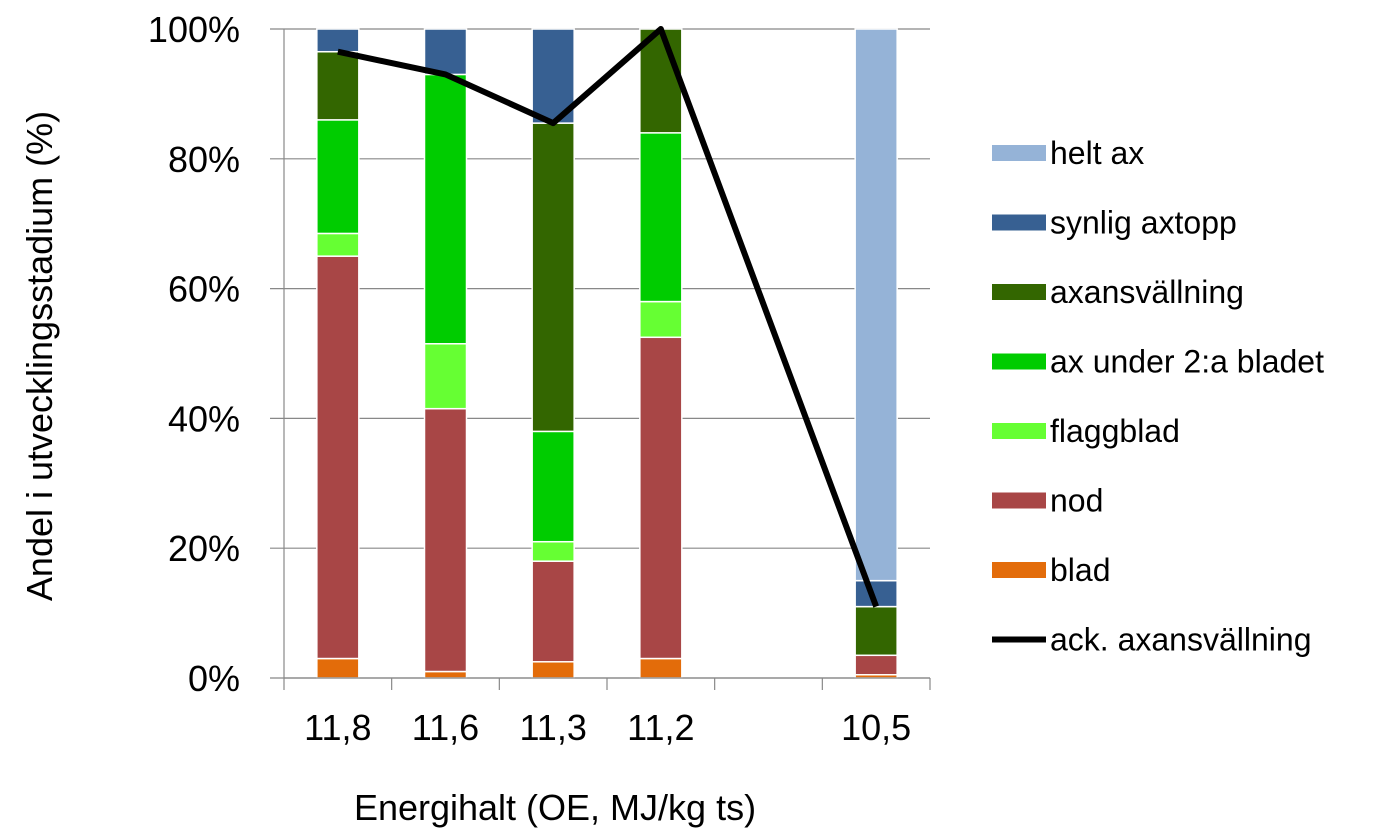 The image size is (1398, 840). Describe the element at coordinates (39, 356) in the screenshot. I see `y-axis-label: Andel i utvecklingsstadium (%)` at that location.